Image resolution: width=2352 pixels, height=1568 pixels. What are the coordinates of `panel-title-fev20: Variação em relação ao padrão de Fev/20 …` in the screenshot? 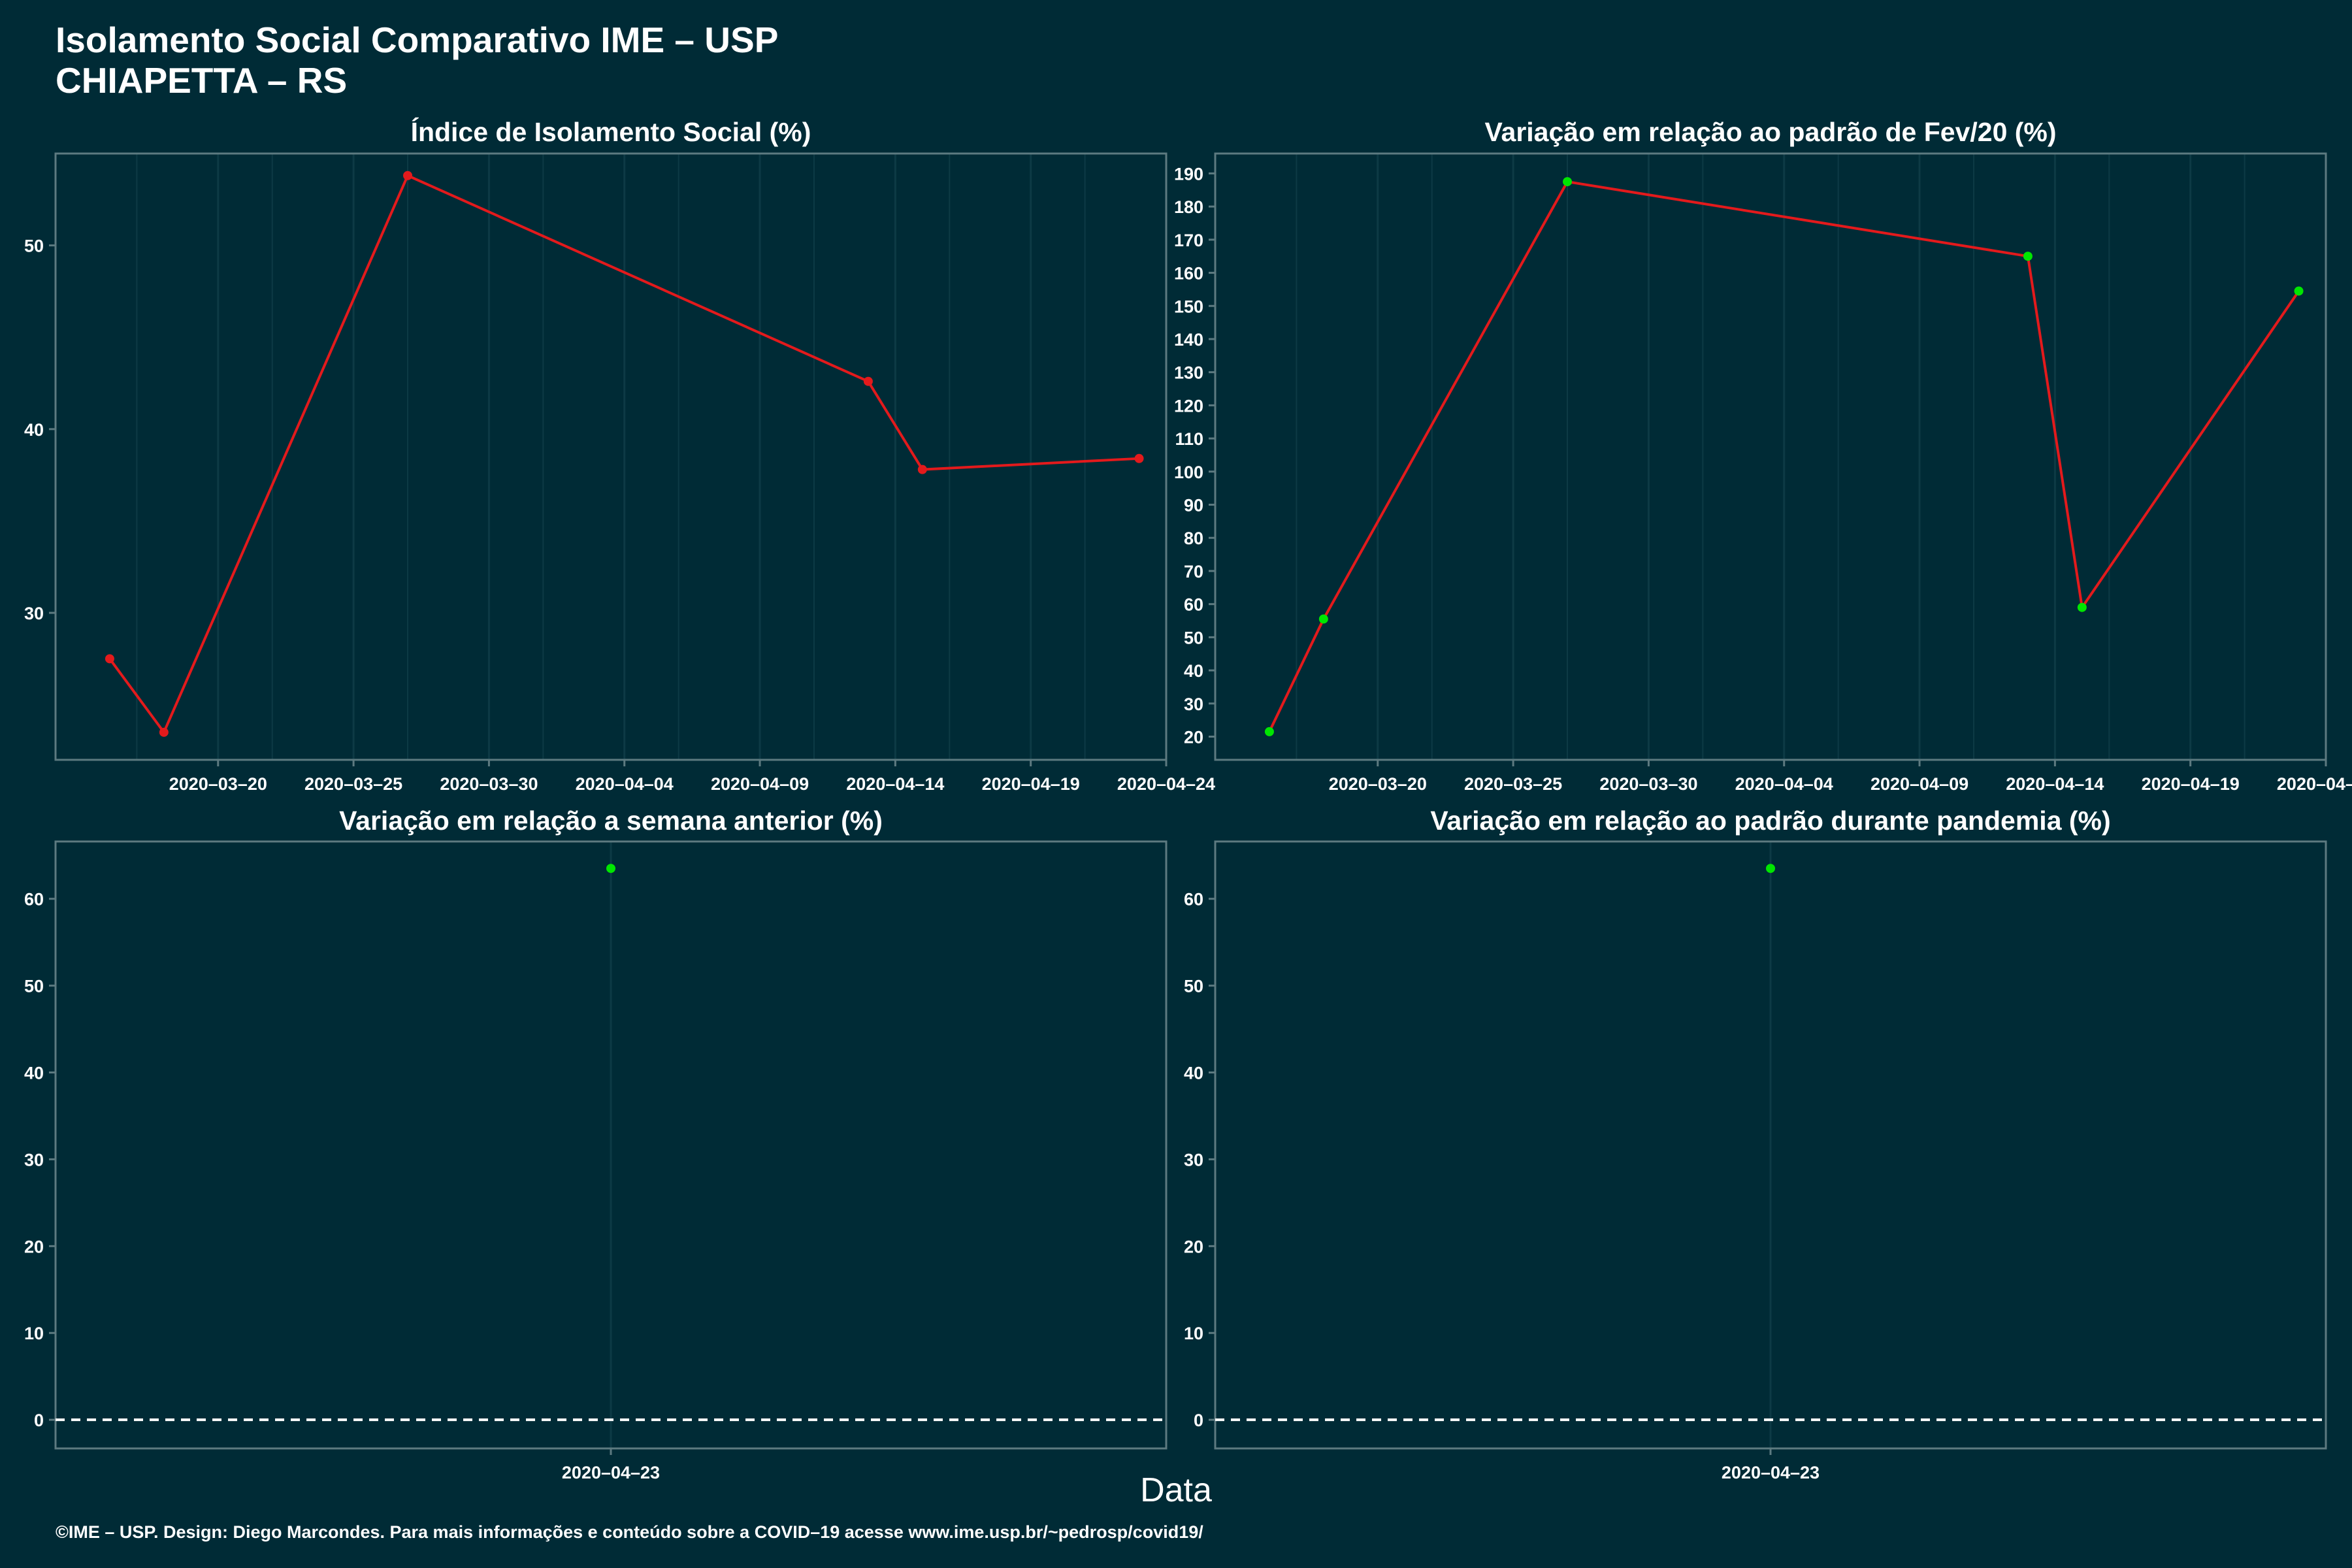 It's located at (1770, 132).